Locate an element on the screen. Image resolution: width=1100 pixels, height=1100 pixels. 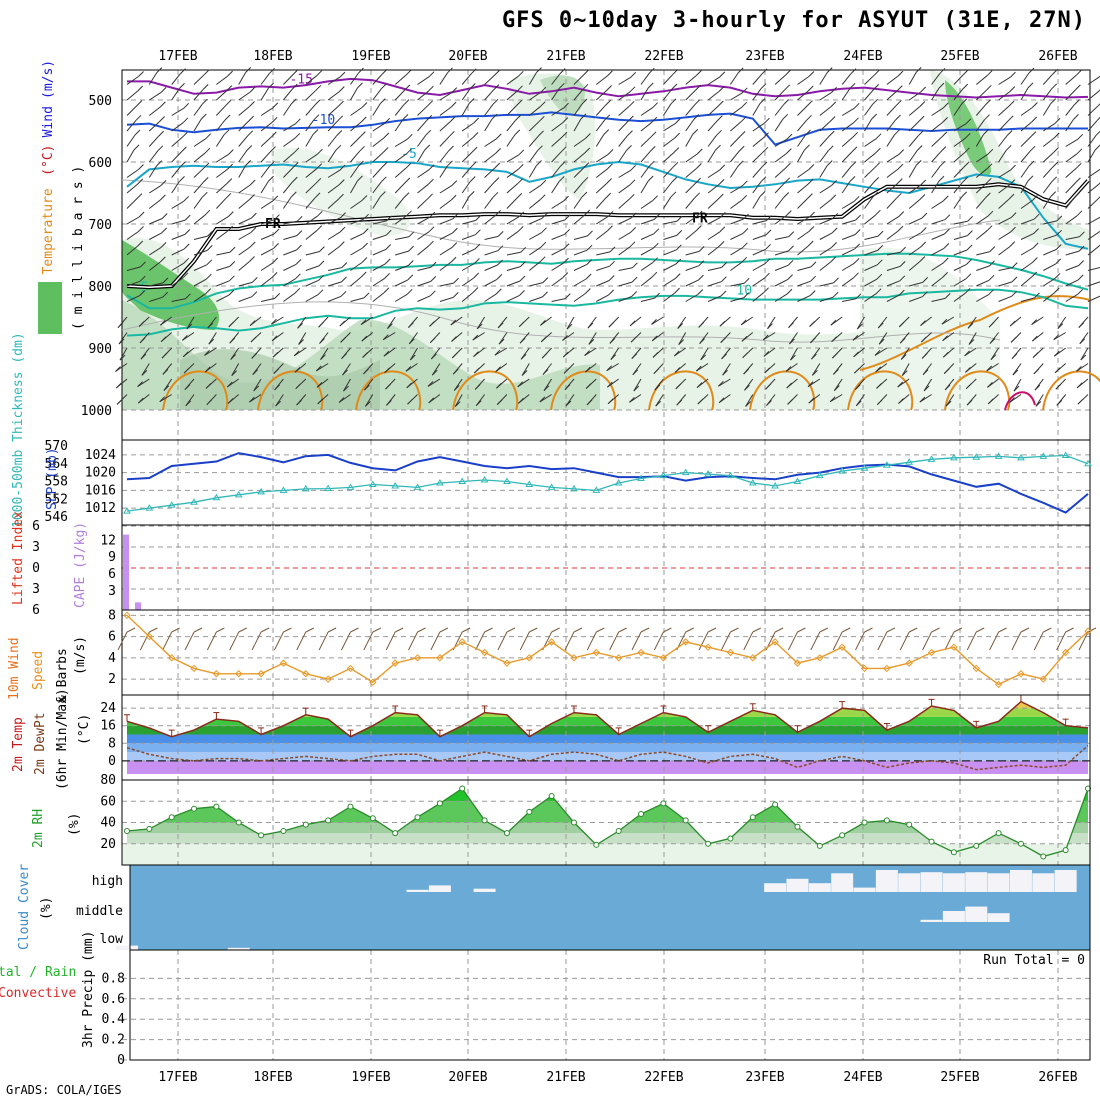
thickness-marker is located at coordinates (529, 483).